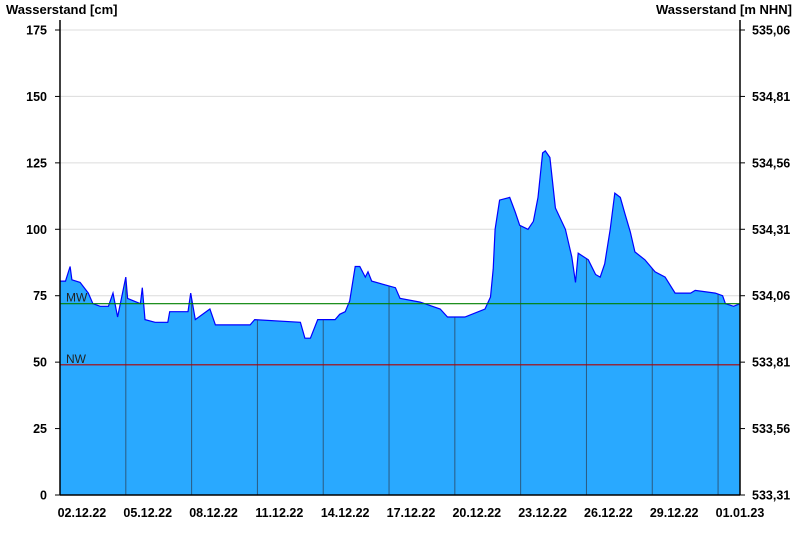  Describe the element at coordinates (36, 97) in the screenshot. I see `left-tick-label: 150` at that location.